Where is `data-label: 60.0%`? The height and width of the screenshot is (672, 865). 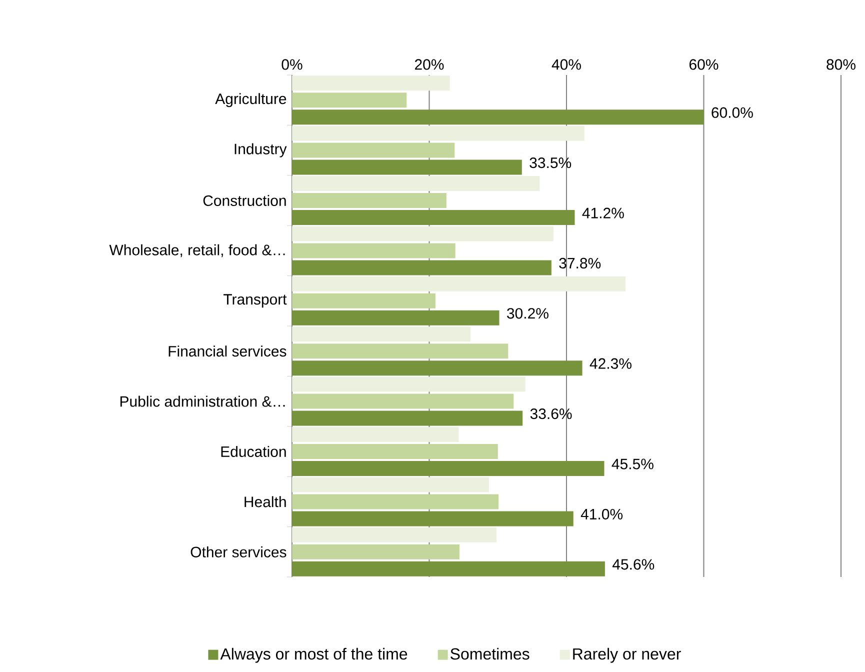
data-label: 60.0% is located at coordinates (732, 112).